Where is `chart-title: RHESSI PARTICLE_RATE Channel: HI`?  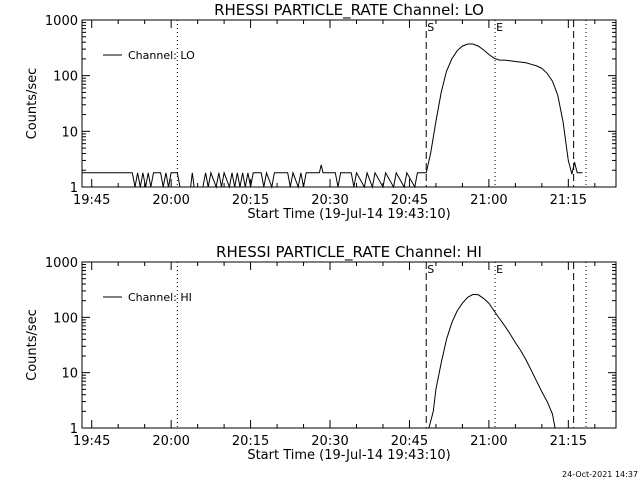 chart-title: RHESSI PARTICLE_RATE Channel: HI is located at coordinates (349, 252).